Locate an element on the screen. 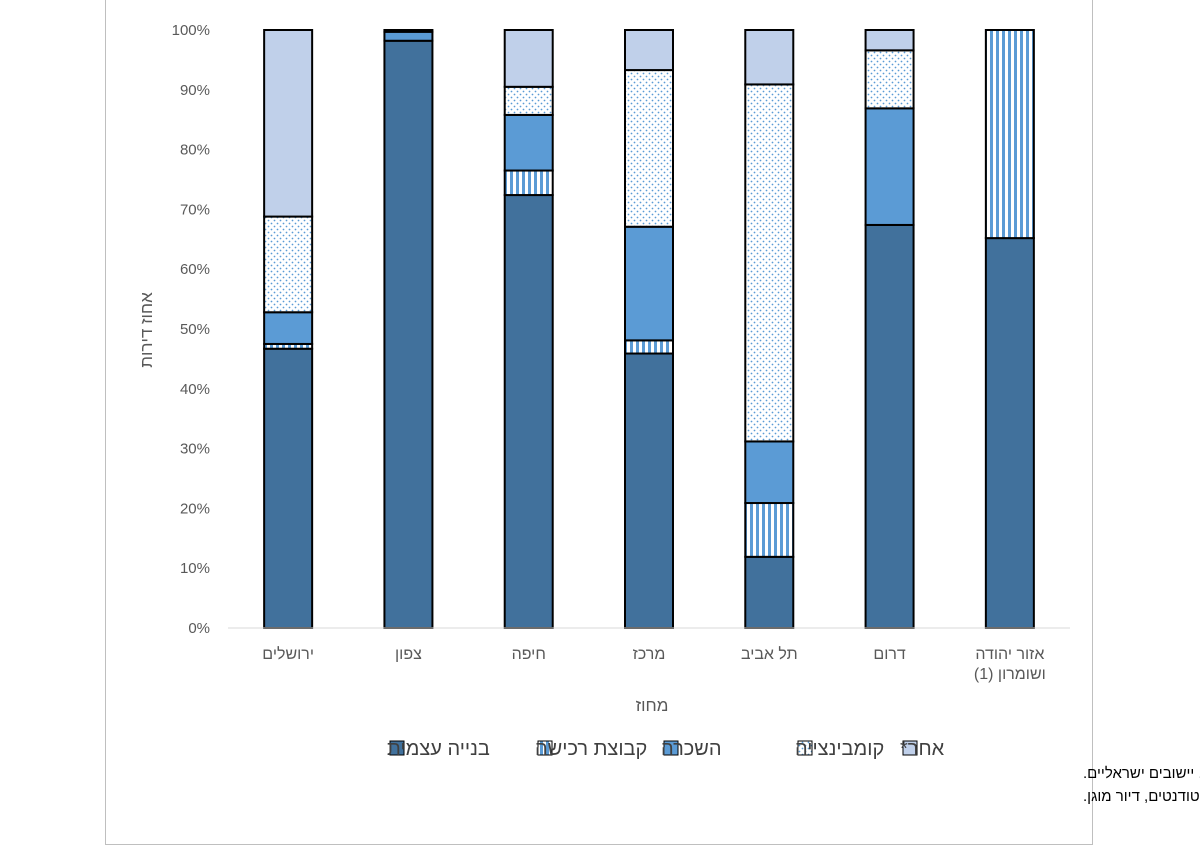  legend-label: אחר* is located at coordinates (922, 749).